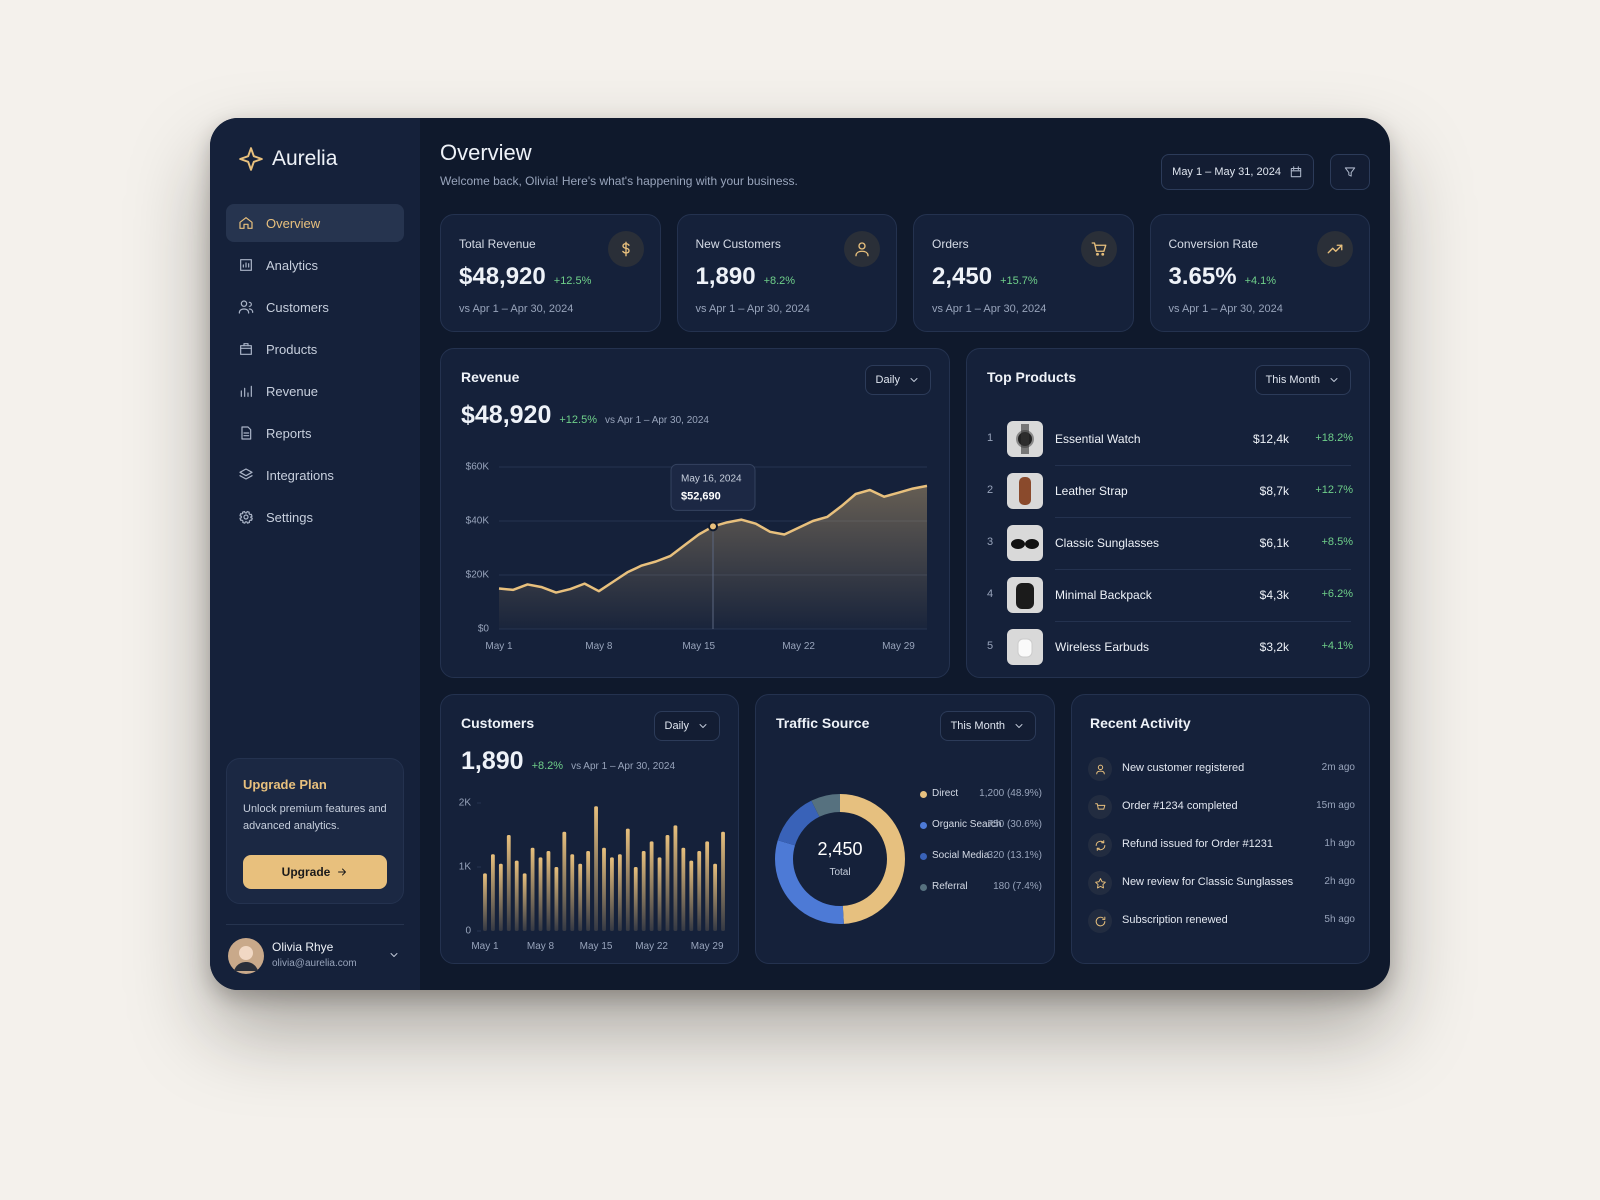 The width and height of the screenshot is (1600, 1200). I want to click on upgrade-button-label: Upgrade, so click(306, 872).